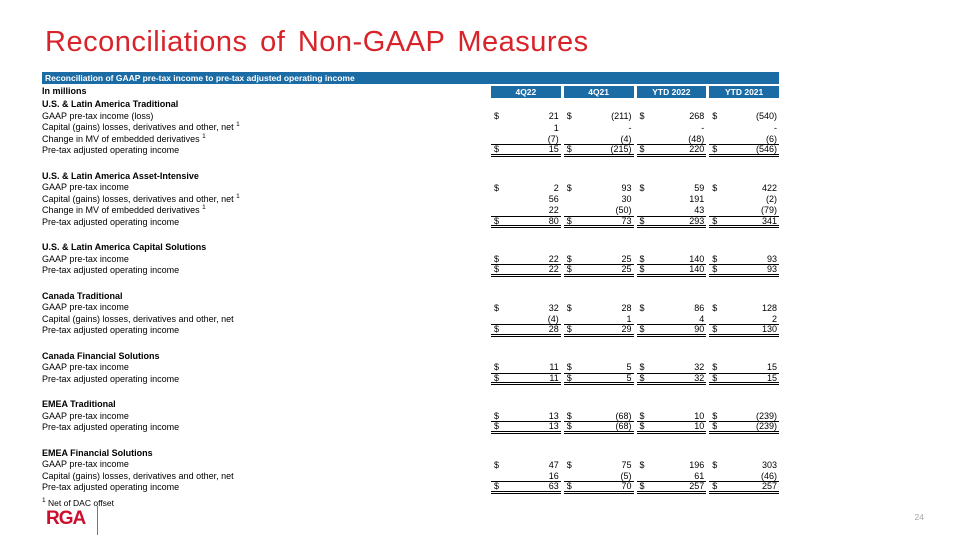  Describe the element at coordinates (120, 175) in the screenshot. I see `section-header: U.S. & Latin America Asset-Intensive` at that location.